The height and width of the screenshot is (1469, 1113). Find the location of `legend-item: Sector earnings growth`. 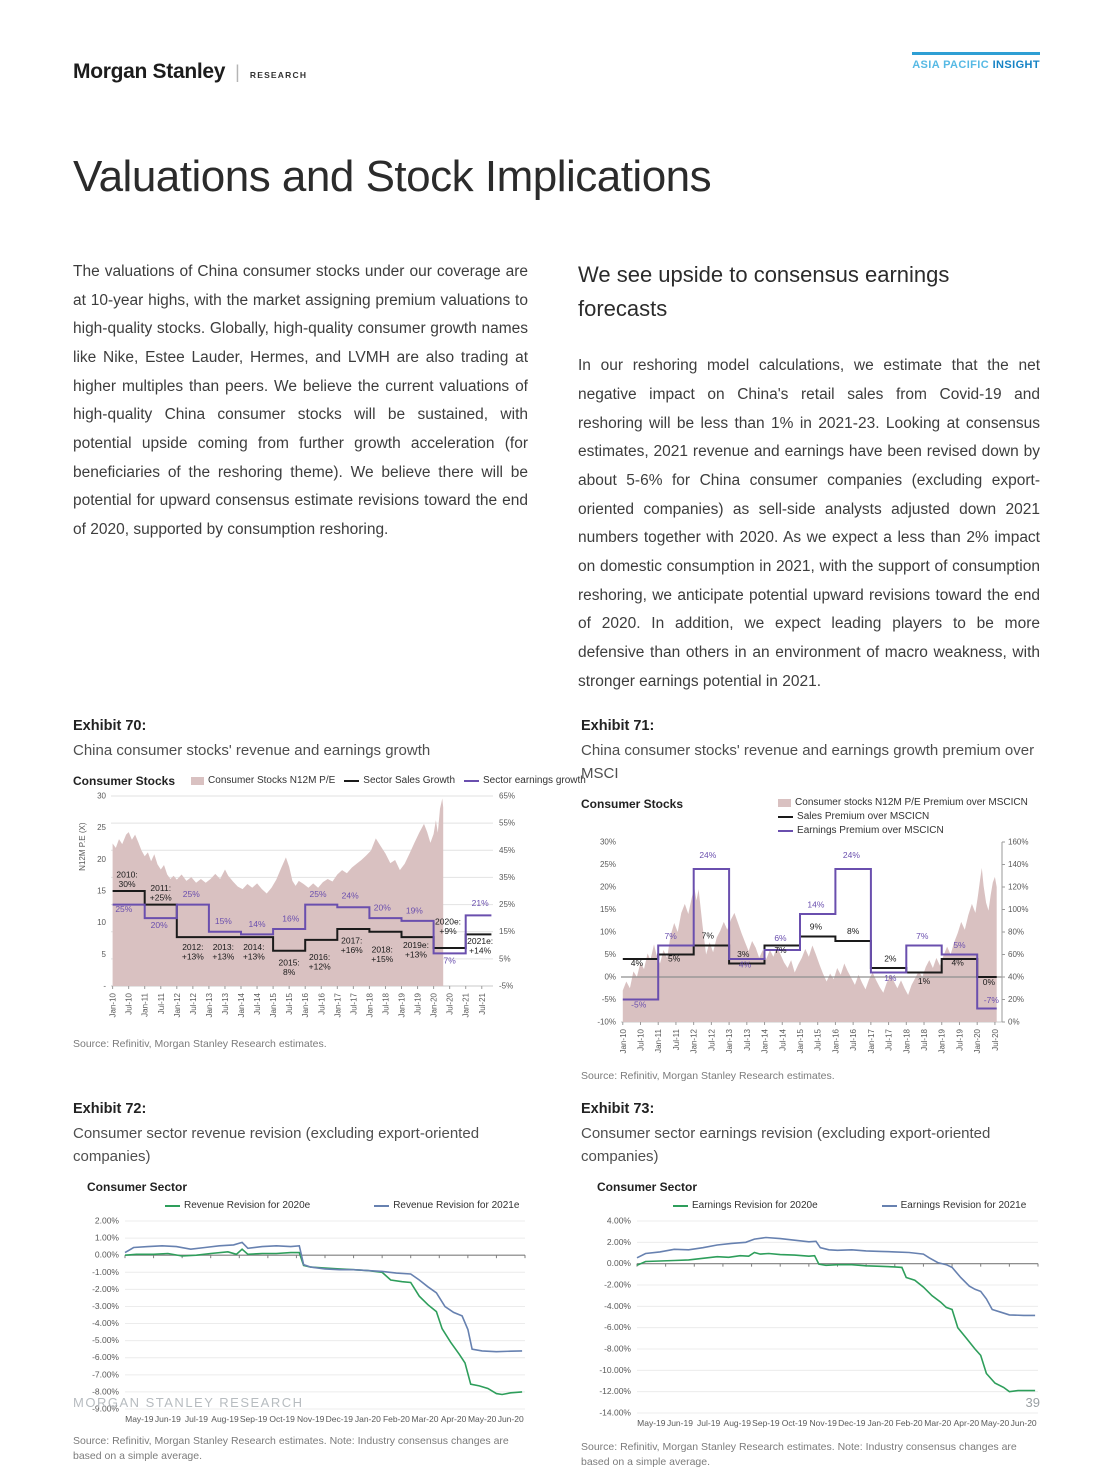

legend-item: Sector earnings growth is located at coordinates (525, 780).